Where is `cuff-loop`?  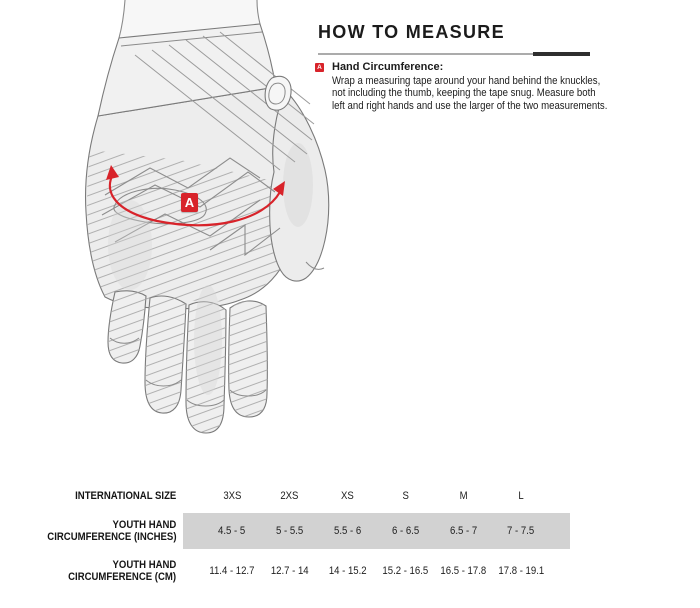 cuff-loop is located at coordinates (278, 93).